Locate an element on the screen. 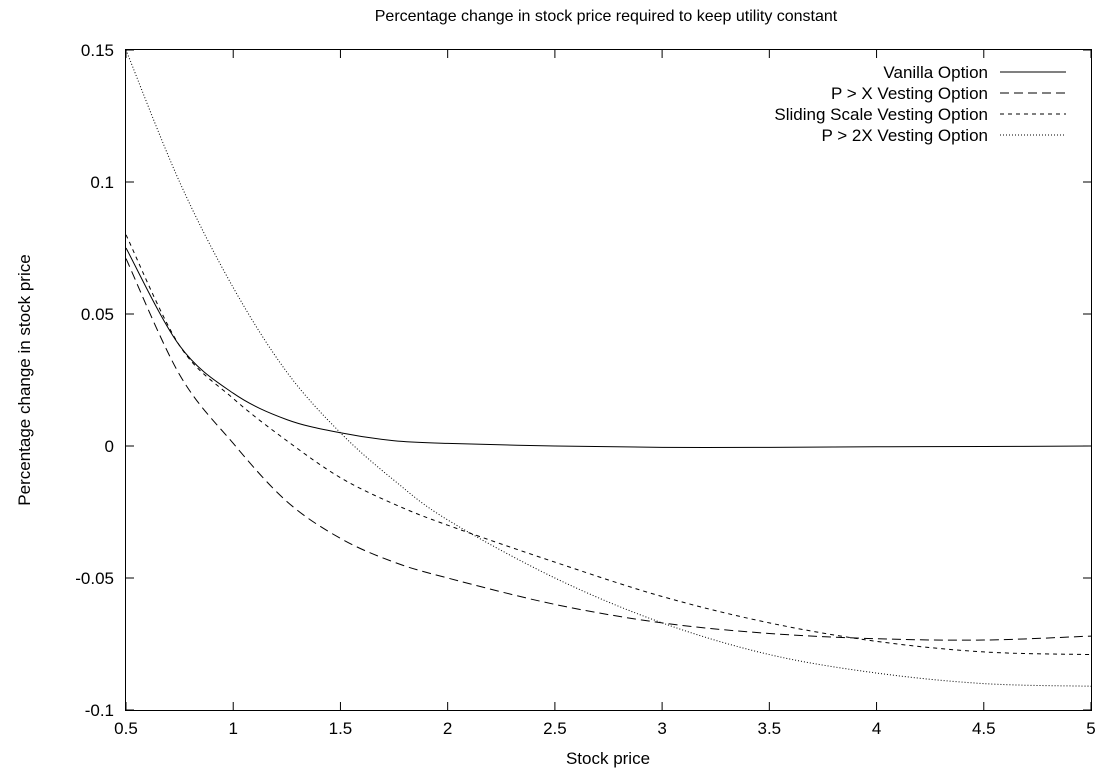 The height and width of the screenshot is (780, 1104). y-tick-label: -0.1 is located at coordinates (99, 710).